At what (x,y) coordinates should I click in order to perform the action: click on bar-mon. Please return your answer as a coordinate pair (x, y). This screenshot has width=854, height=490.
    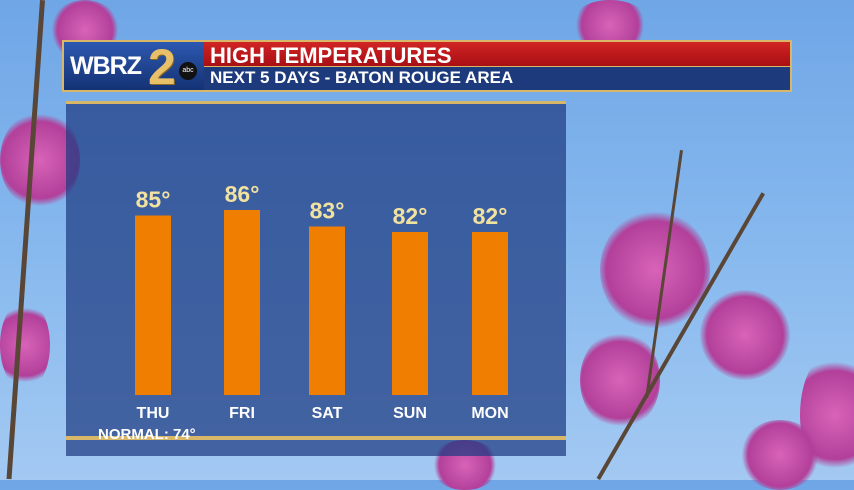
    Looking at the image, I should click on (490, 313).